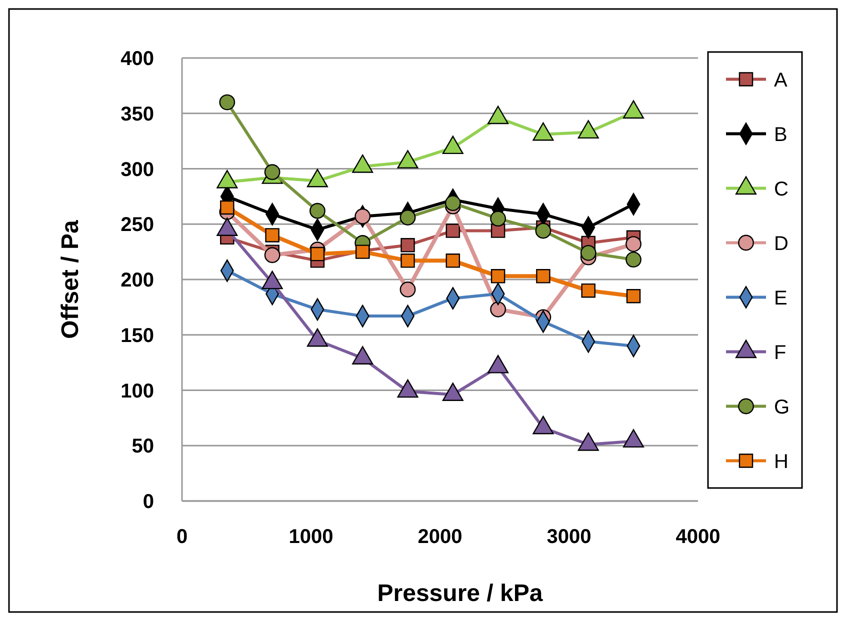 This screenshot has width=848, height=619. I want to click on x-tick-label: 1000, so click(311, 537).